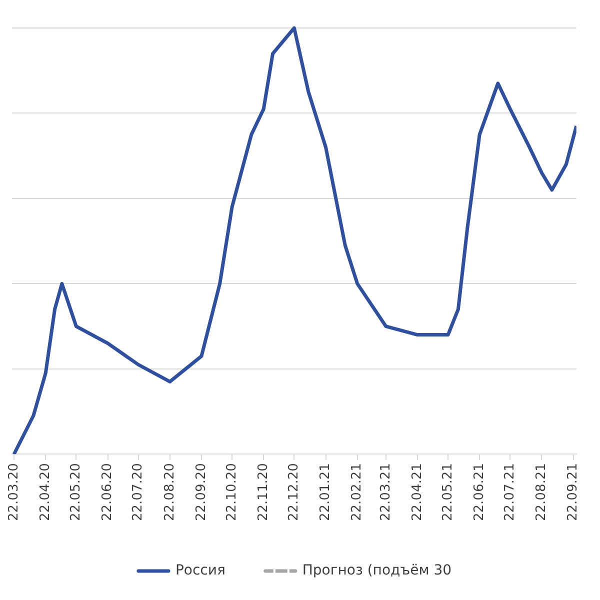  What do you see at coordinates (326, 492) in the screenshot?
I see `x-tick-label: 22.01.21` at bounding box center [326, 492].